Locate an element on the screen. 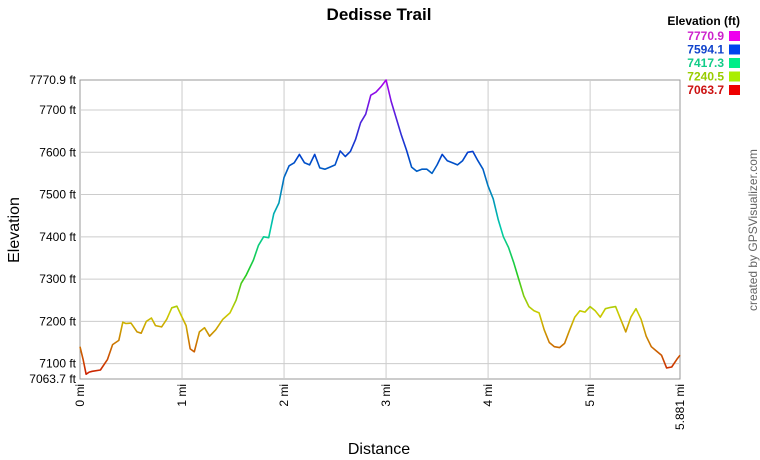 The image size is (760, 460). legend-value: 7770.9 is located at coordinates (705, 36).